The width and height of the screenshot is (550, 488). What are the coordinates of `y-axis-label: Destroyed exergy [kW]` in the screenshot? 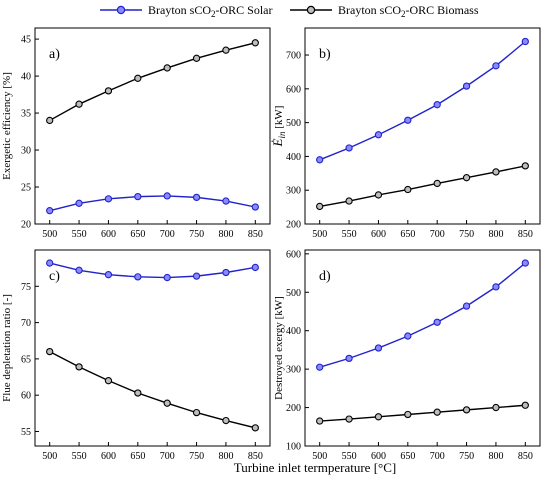 It's located at (279, 348).